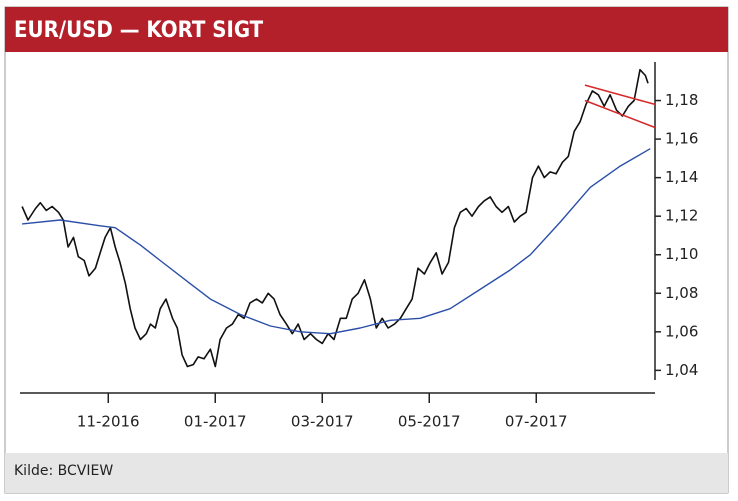  I want to click on y-tick-label: 1,06, so click(681, 331).